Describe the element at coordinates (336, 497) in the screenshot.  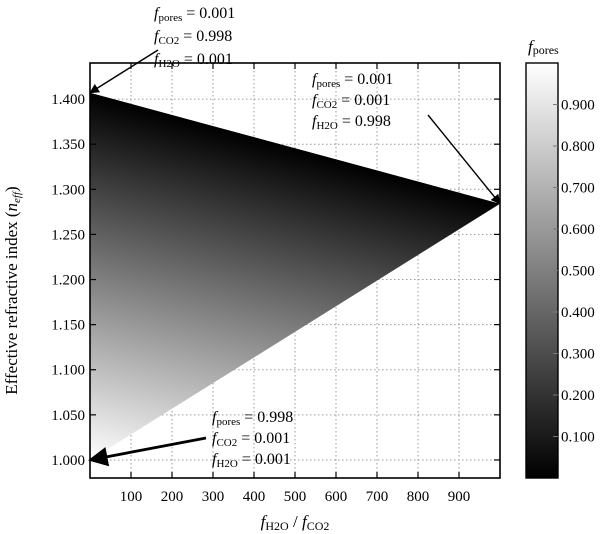
I see `x-tick-label: 600` at that location.